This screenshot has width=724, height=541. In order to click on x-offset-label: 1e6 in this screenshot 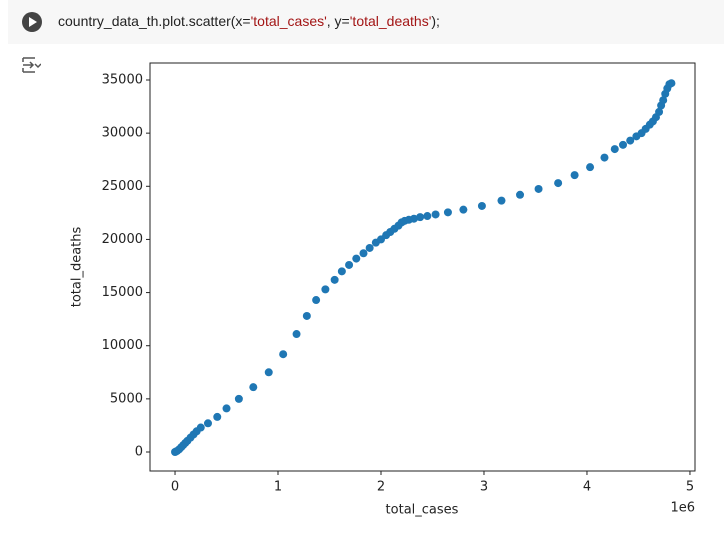, I will do `click(682, 508)`.